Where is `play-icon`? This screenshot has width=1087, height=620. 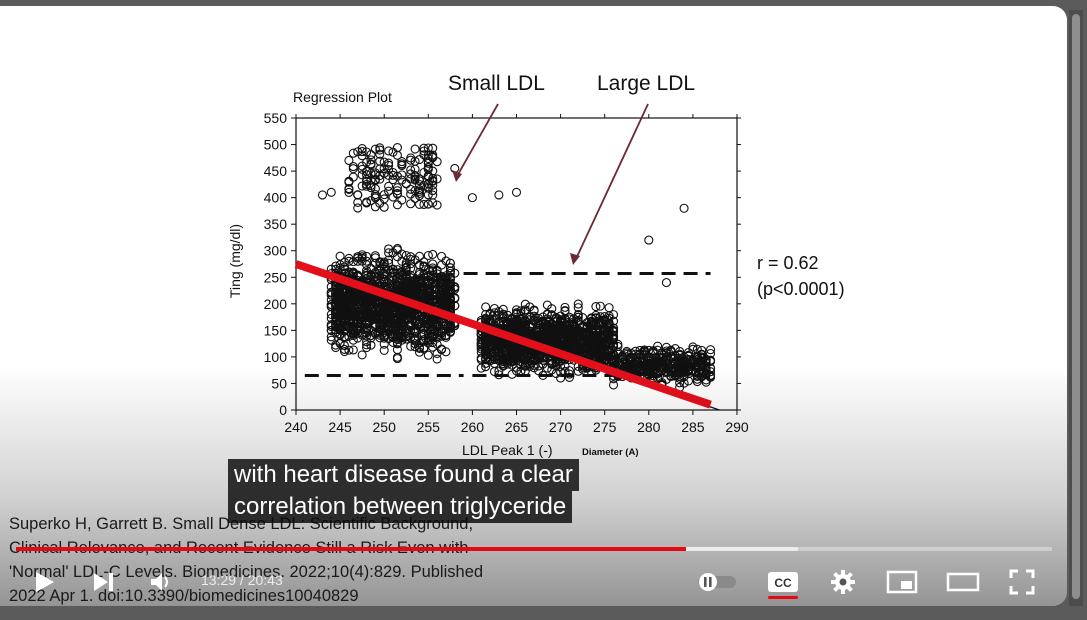 play-icon is located at coordinates (45, 582).